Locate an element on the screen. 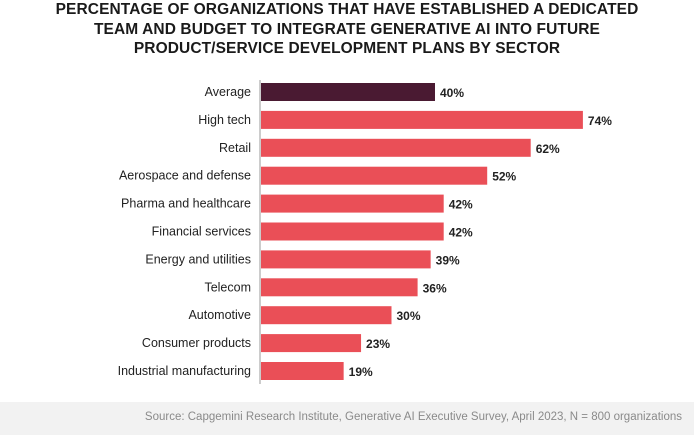  value-label: 36% is located at coordinates (435, 288).